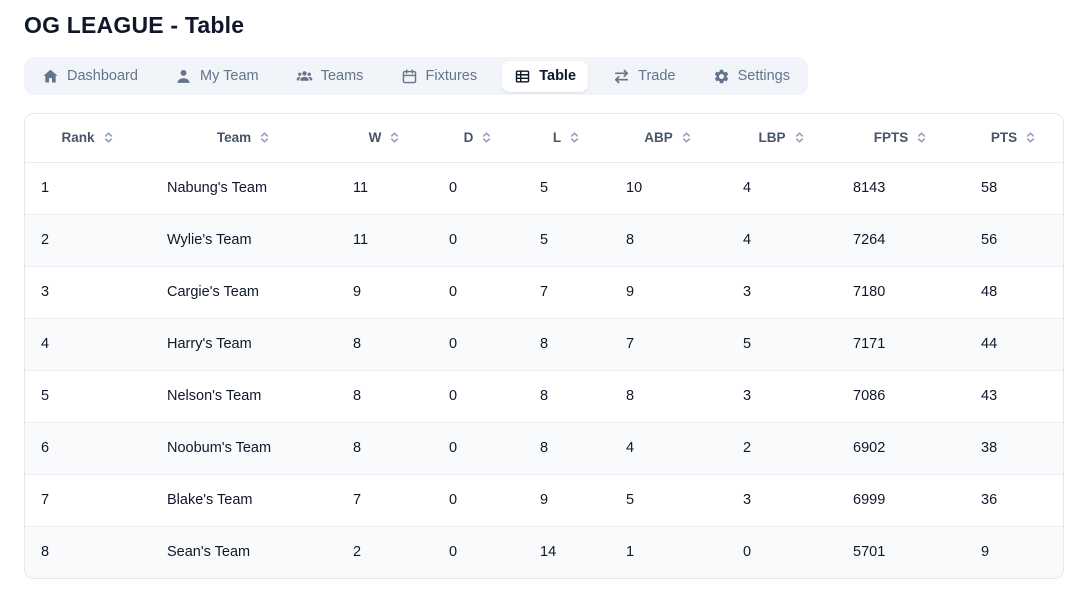 The height and width of the screenshot is (609, 1088). I want to click on tab-trade: Trade, so click(644, 76).